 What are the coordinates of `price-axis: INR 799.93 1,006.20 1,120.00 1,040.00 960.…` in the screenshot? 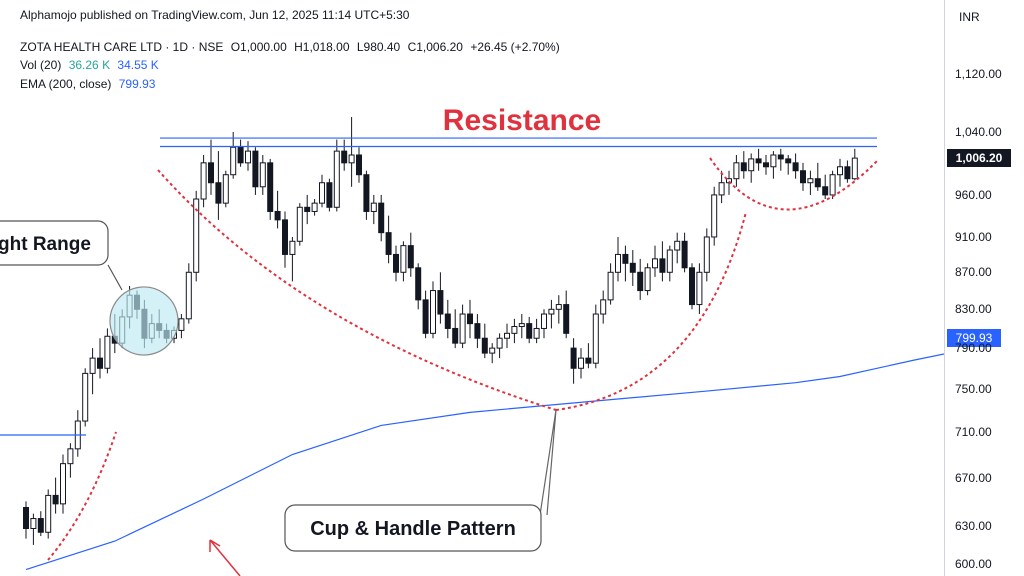 It's located at (984, 288).